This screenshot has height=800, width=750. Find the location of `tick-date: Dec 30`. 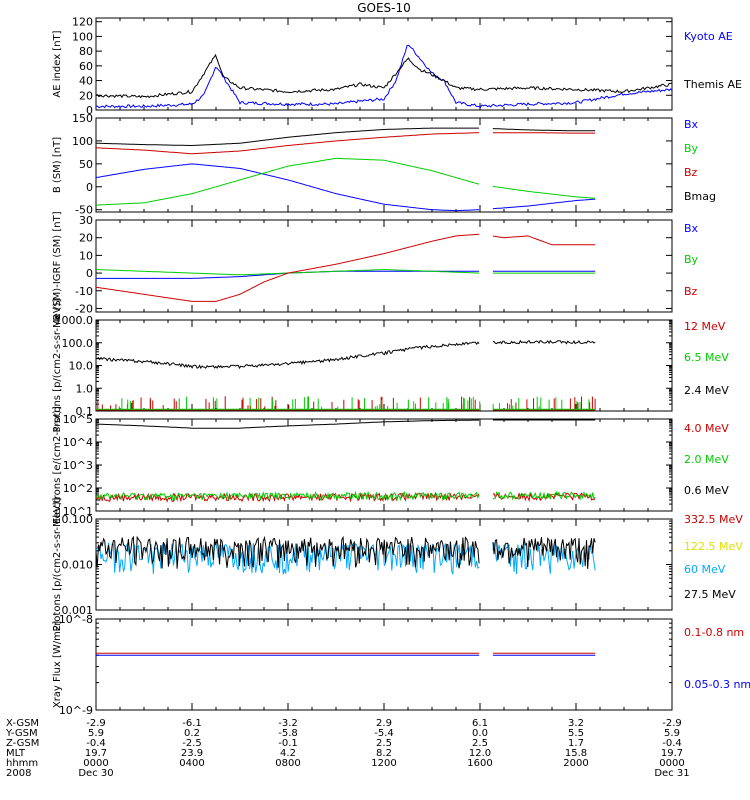

tick-date: Dec 30 is located at coordinates (95, 773).